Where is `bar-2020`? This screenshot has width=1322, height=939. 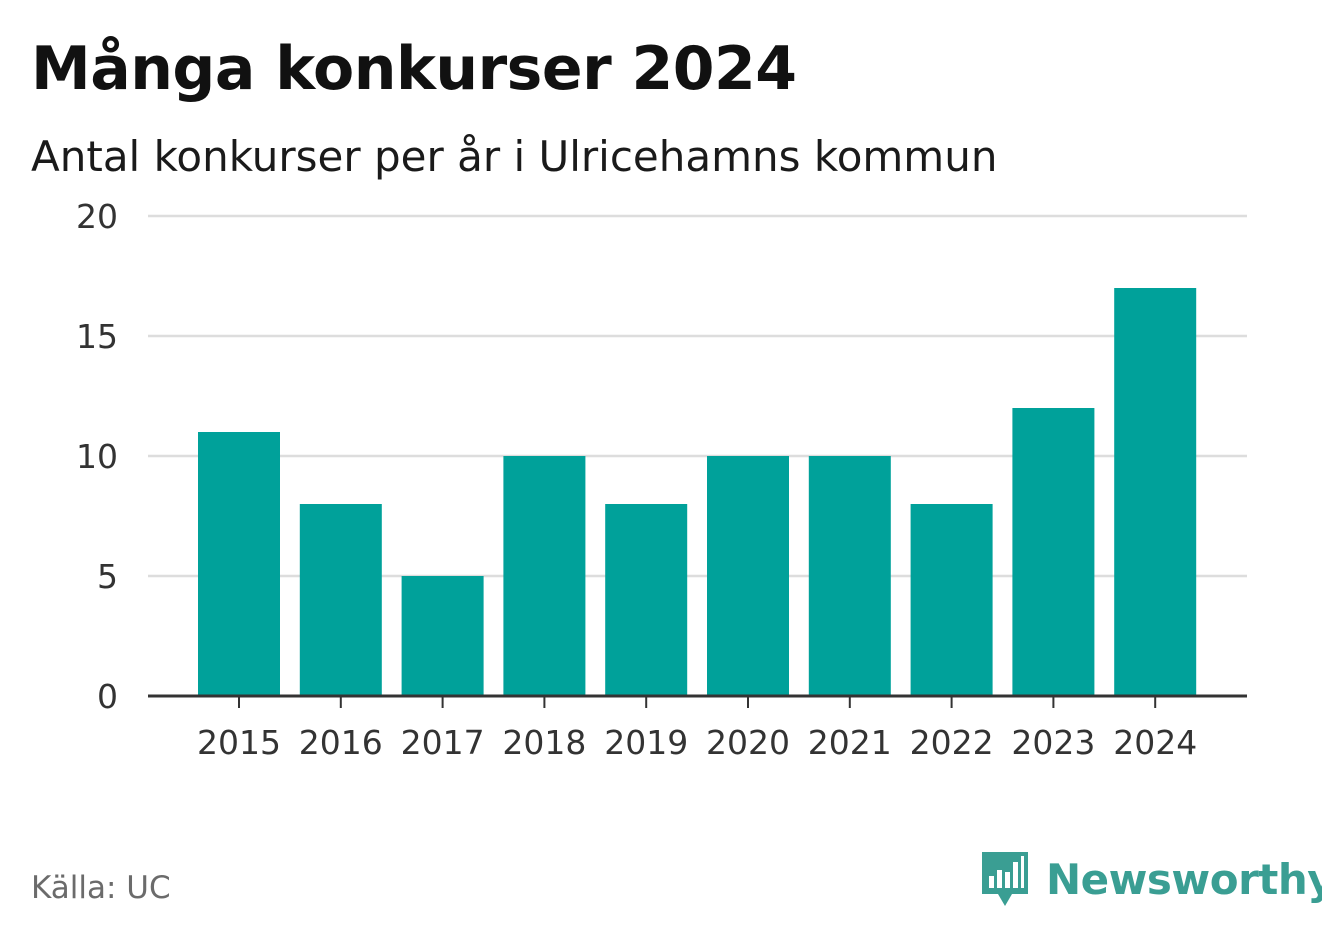 bar-2020 is located at coordinates (748, 576).